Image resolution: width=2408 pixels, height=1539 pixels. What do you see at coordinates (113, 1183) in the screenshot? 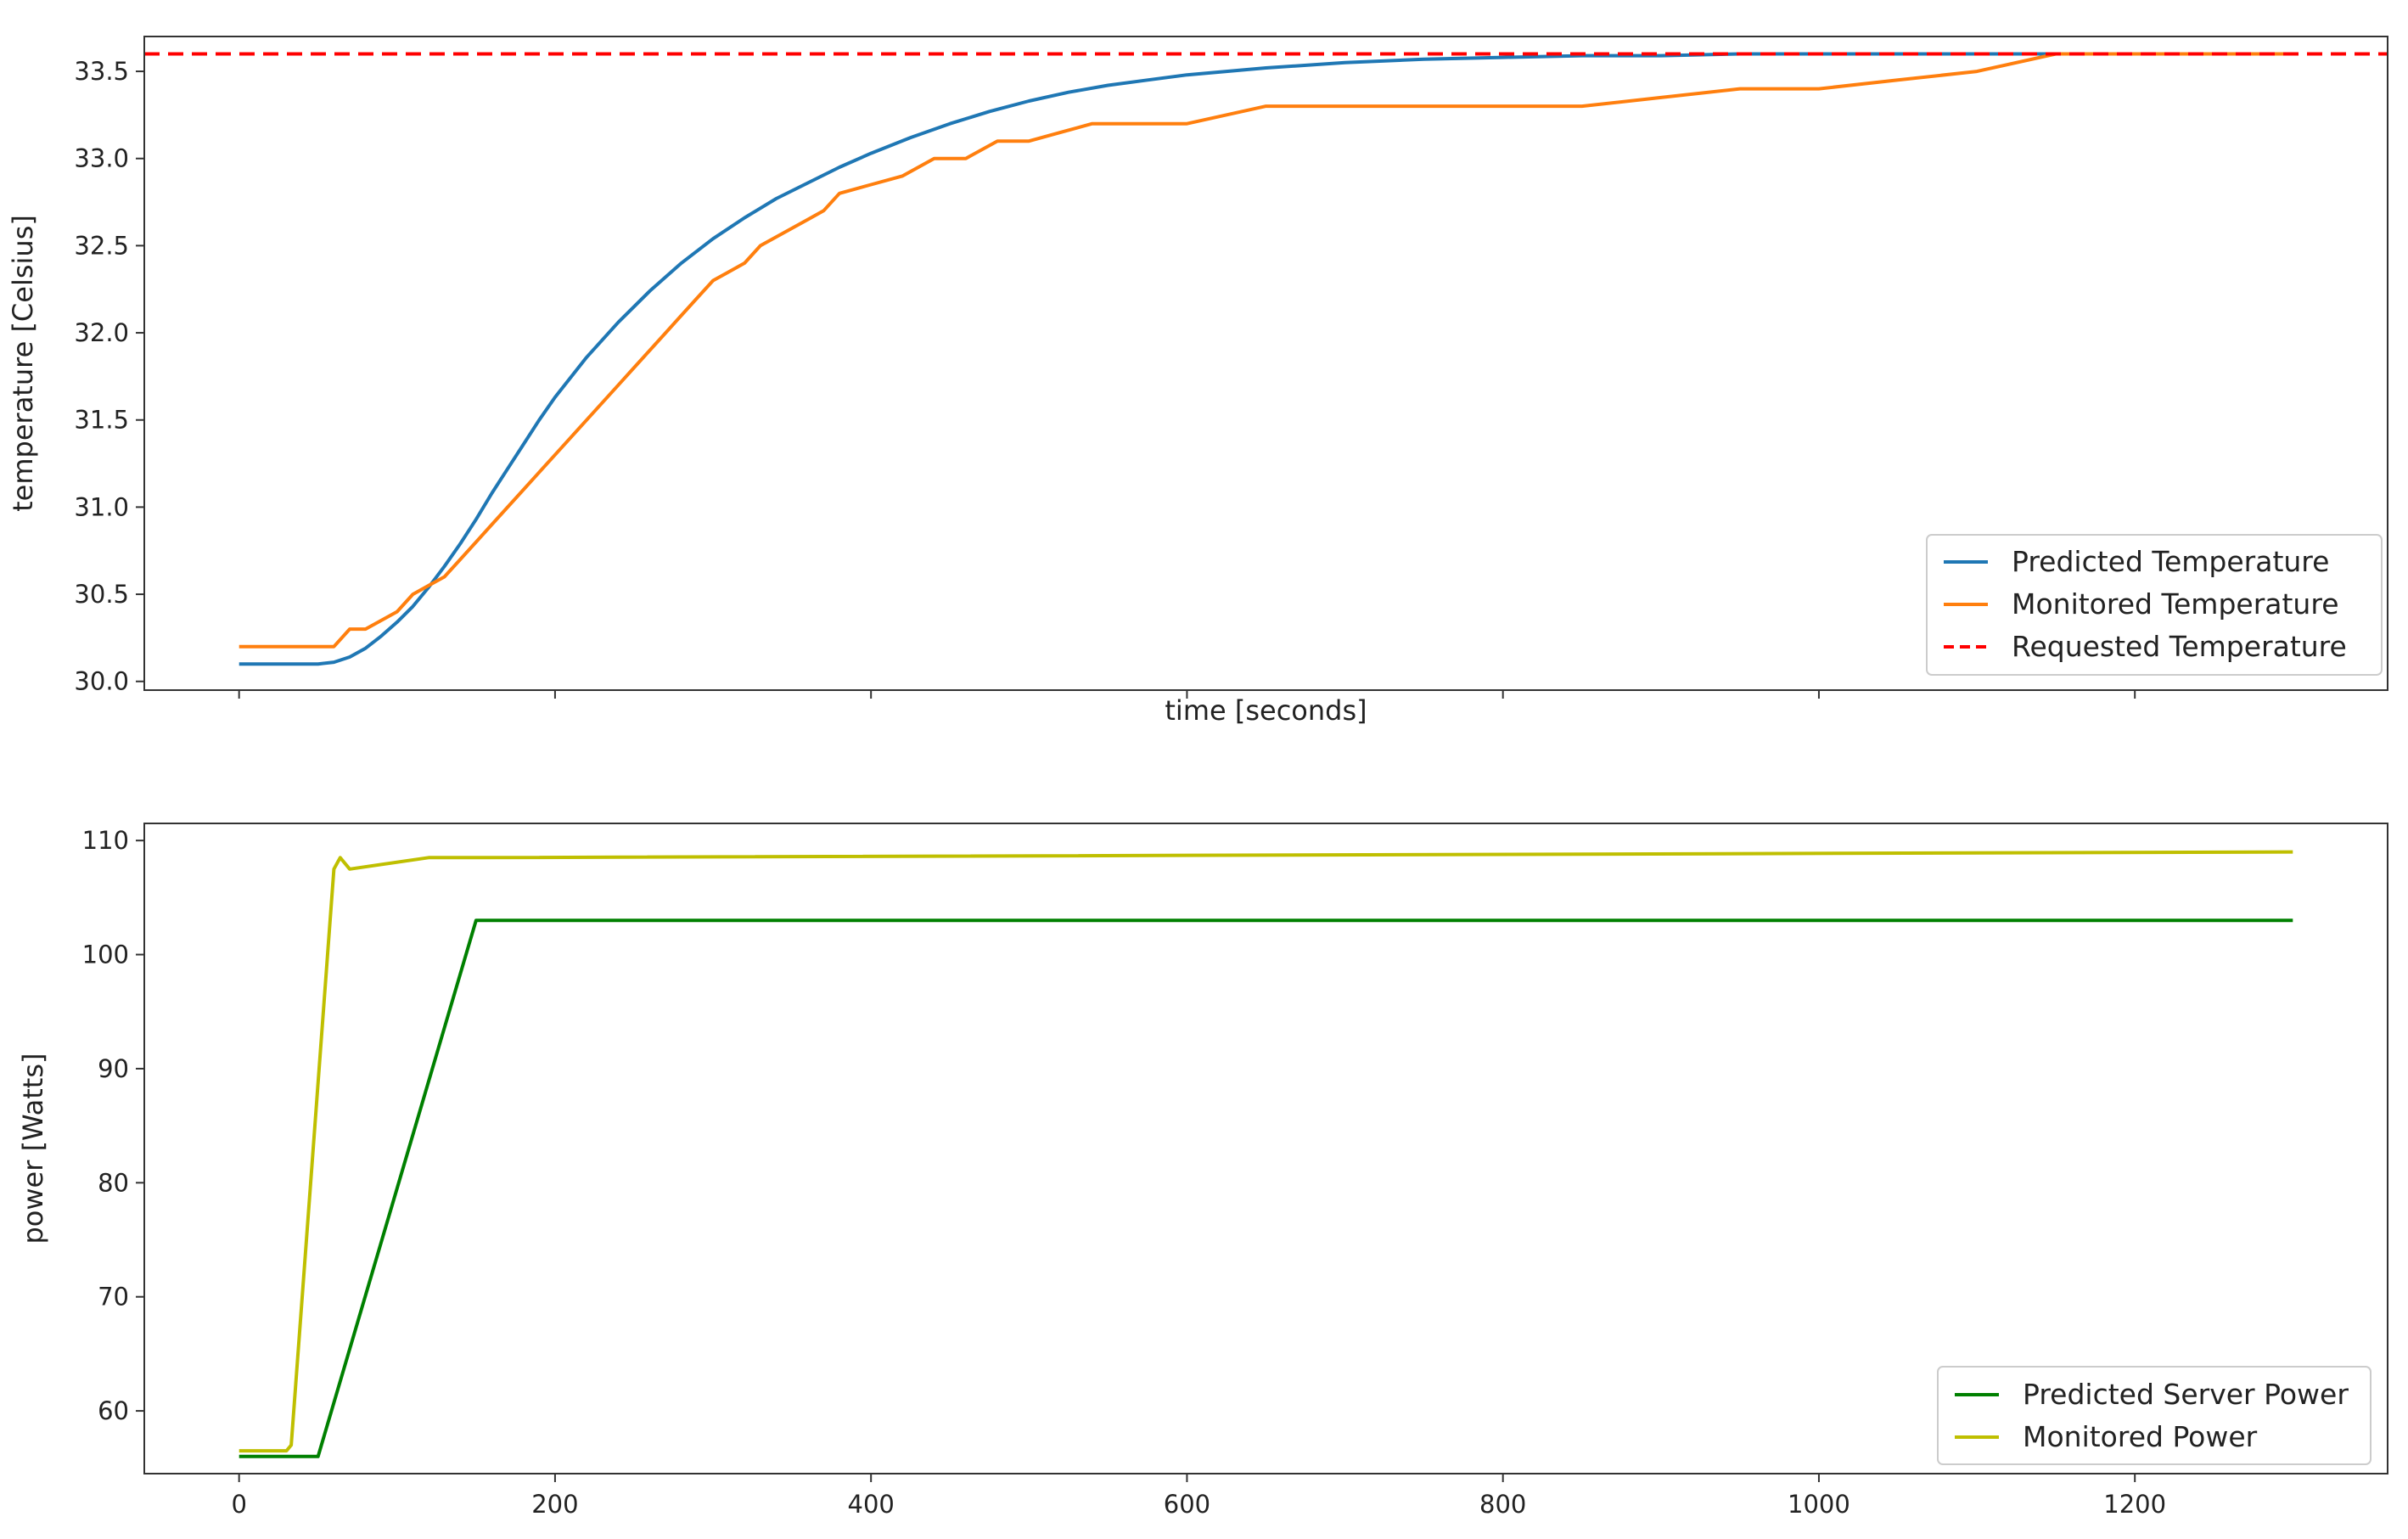
I see `y-tick-label: 80` at bounding box center [113, 1183].